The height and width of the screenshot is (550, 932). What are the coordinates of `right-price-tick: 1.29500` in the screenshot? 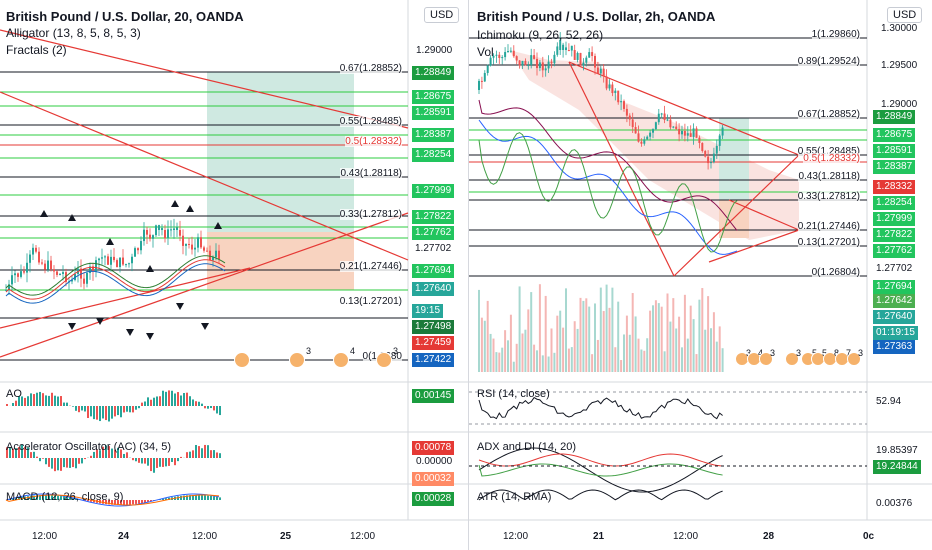 It's located at (899, 65).